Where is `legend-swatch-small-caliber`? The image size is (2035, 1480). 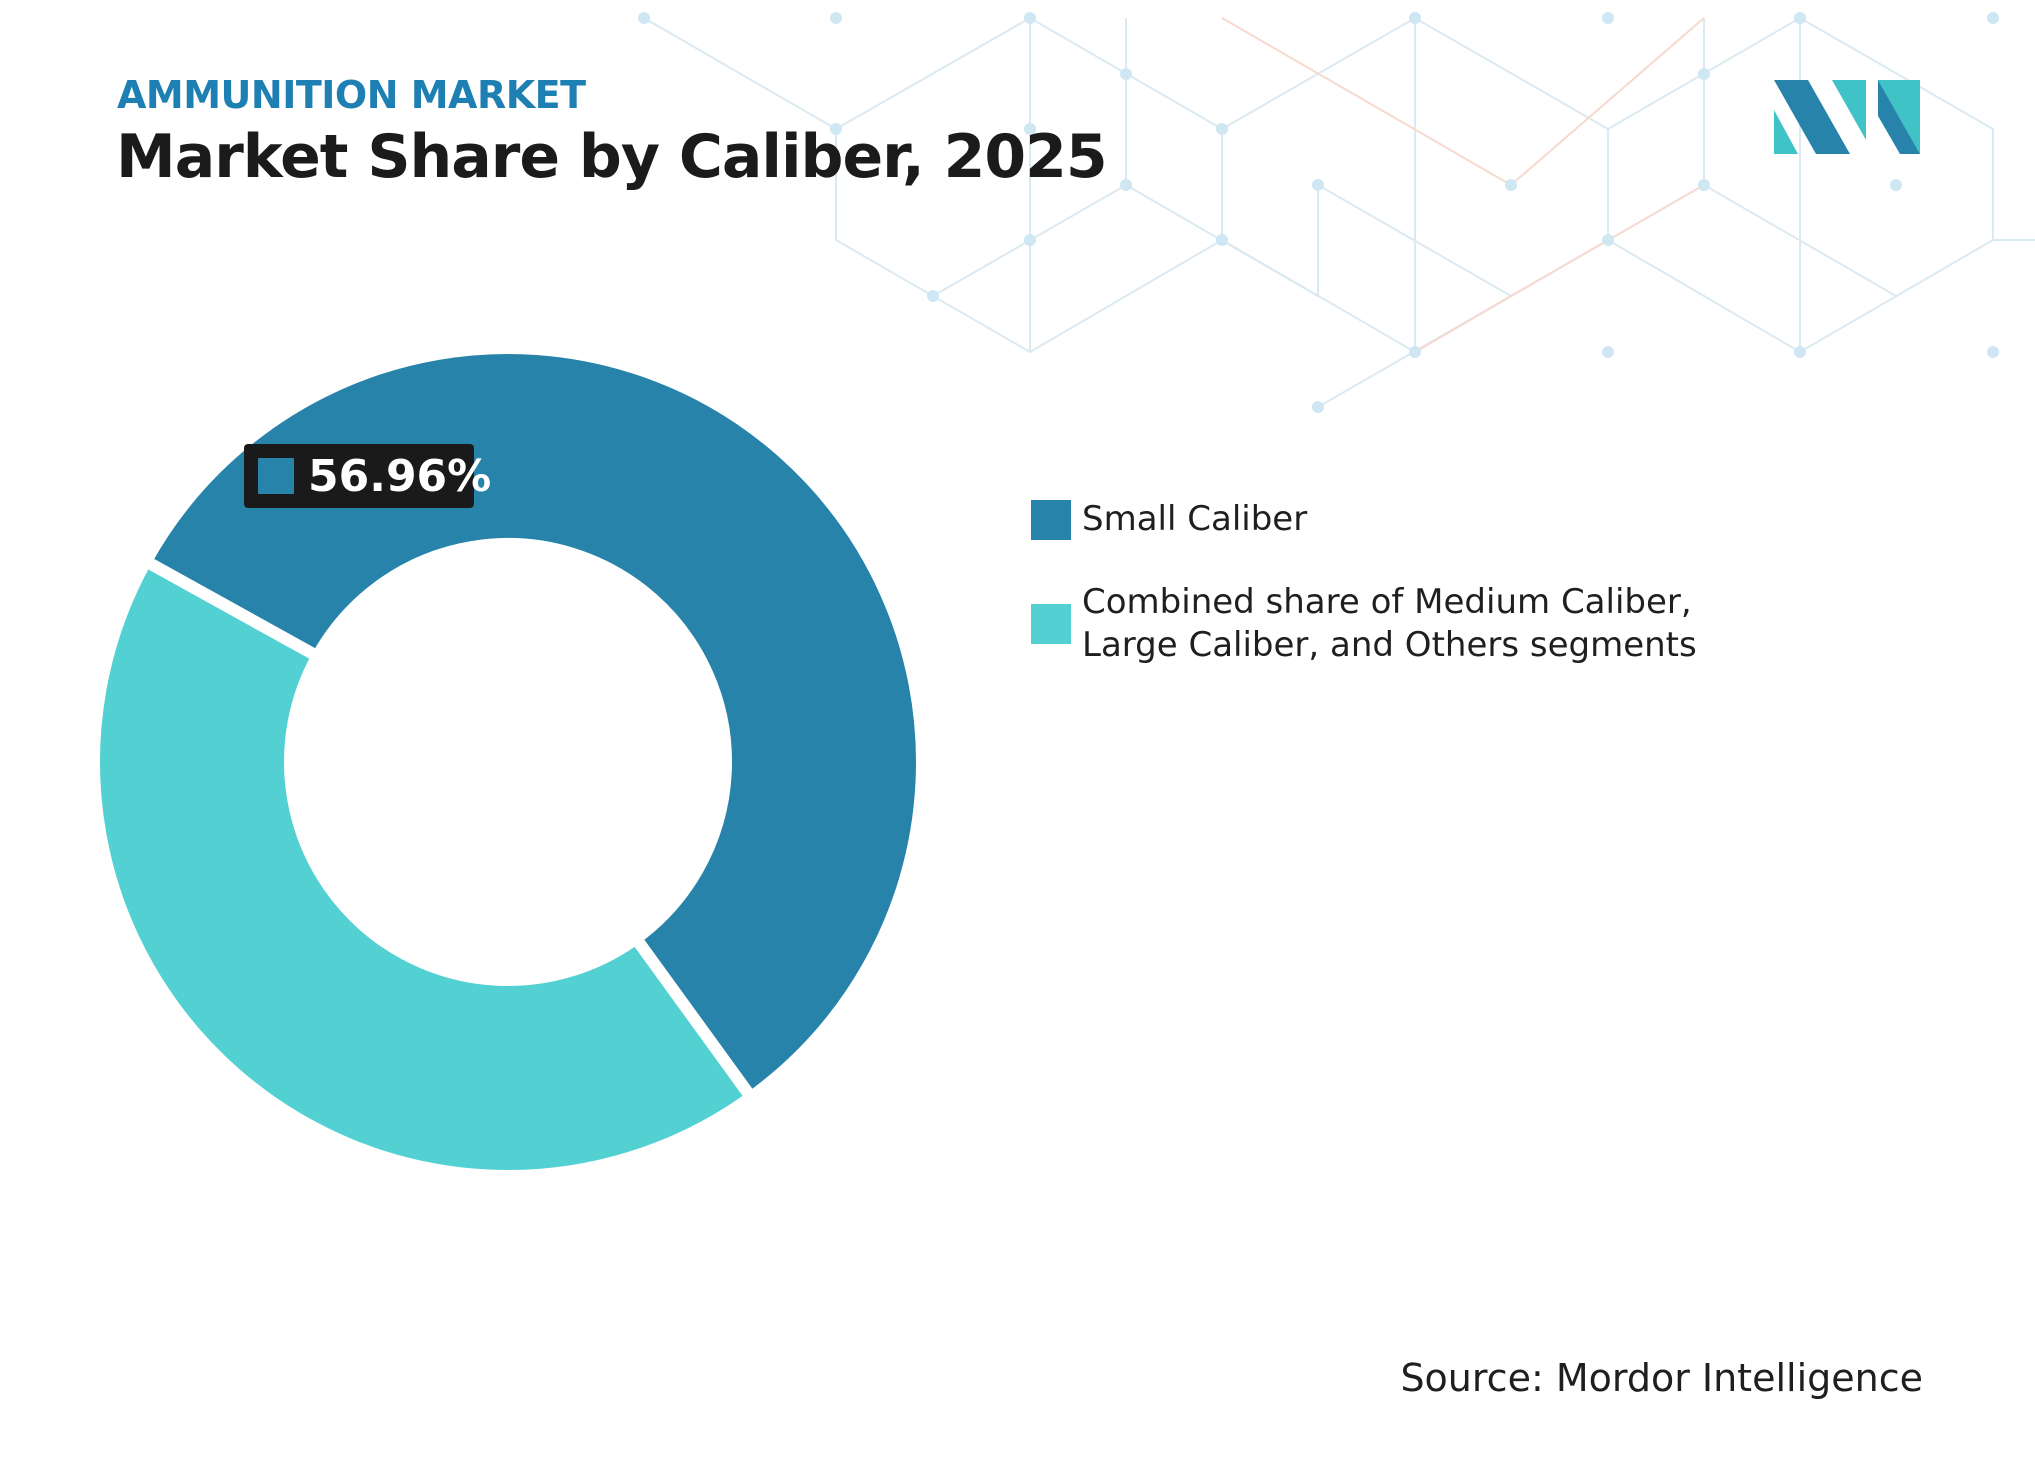
legend-swatch-small-caliber is located at coordinates (1051, 519).